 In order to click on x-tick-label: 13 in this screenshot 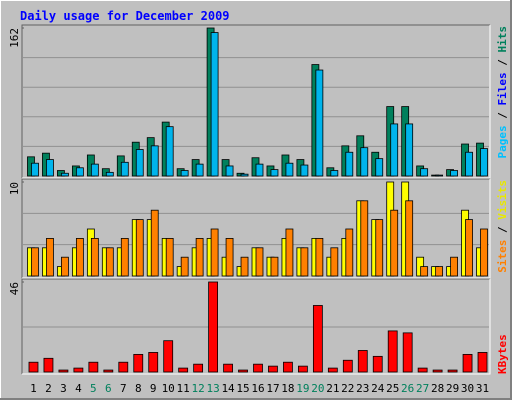, I will do `click(212, 388)`.